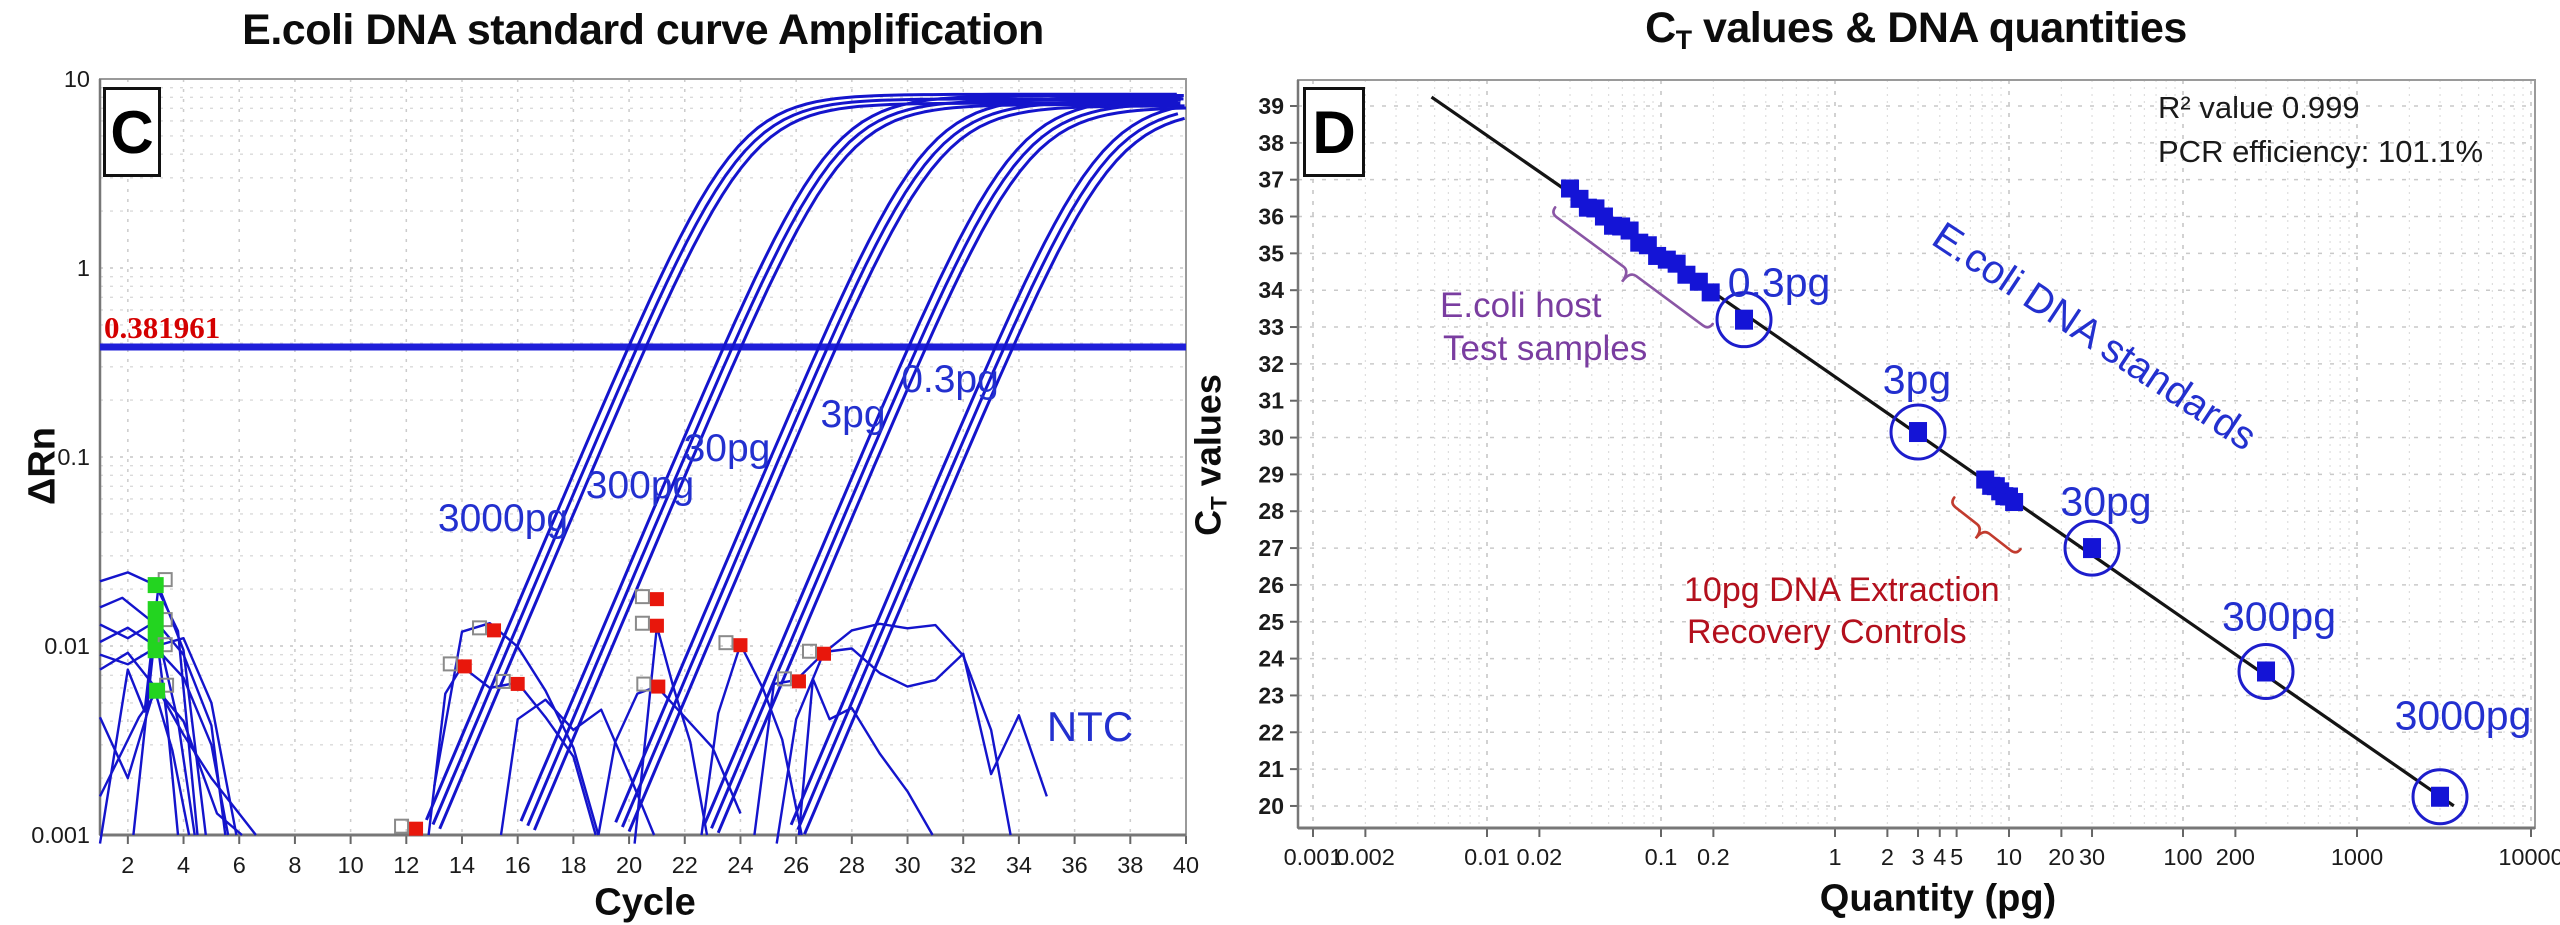 The height and width of the screenshot is (925, 2560). Describe the element at coordinates (740, 865) in the screenshot. I see `x-tick-label: 24` at that location.